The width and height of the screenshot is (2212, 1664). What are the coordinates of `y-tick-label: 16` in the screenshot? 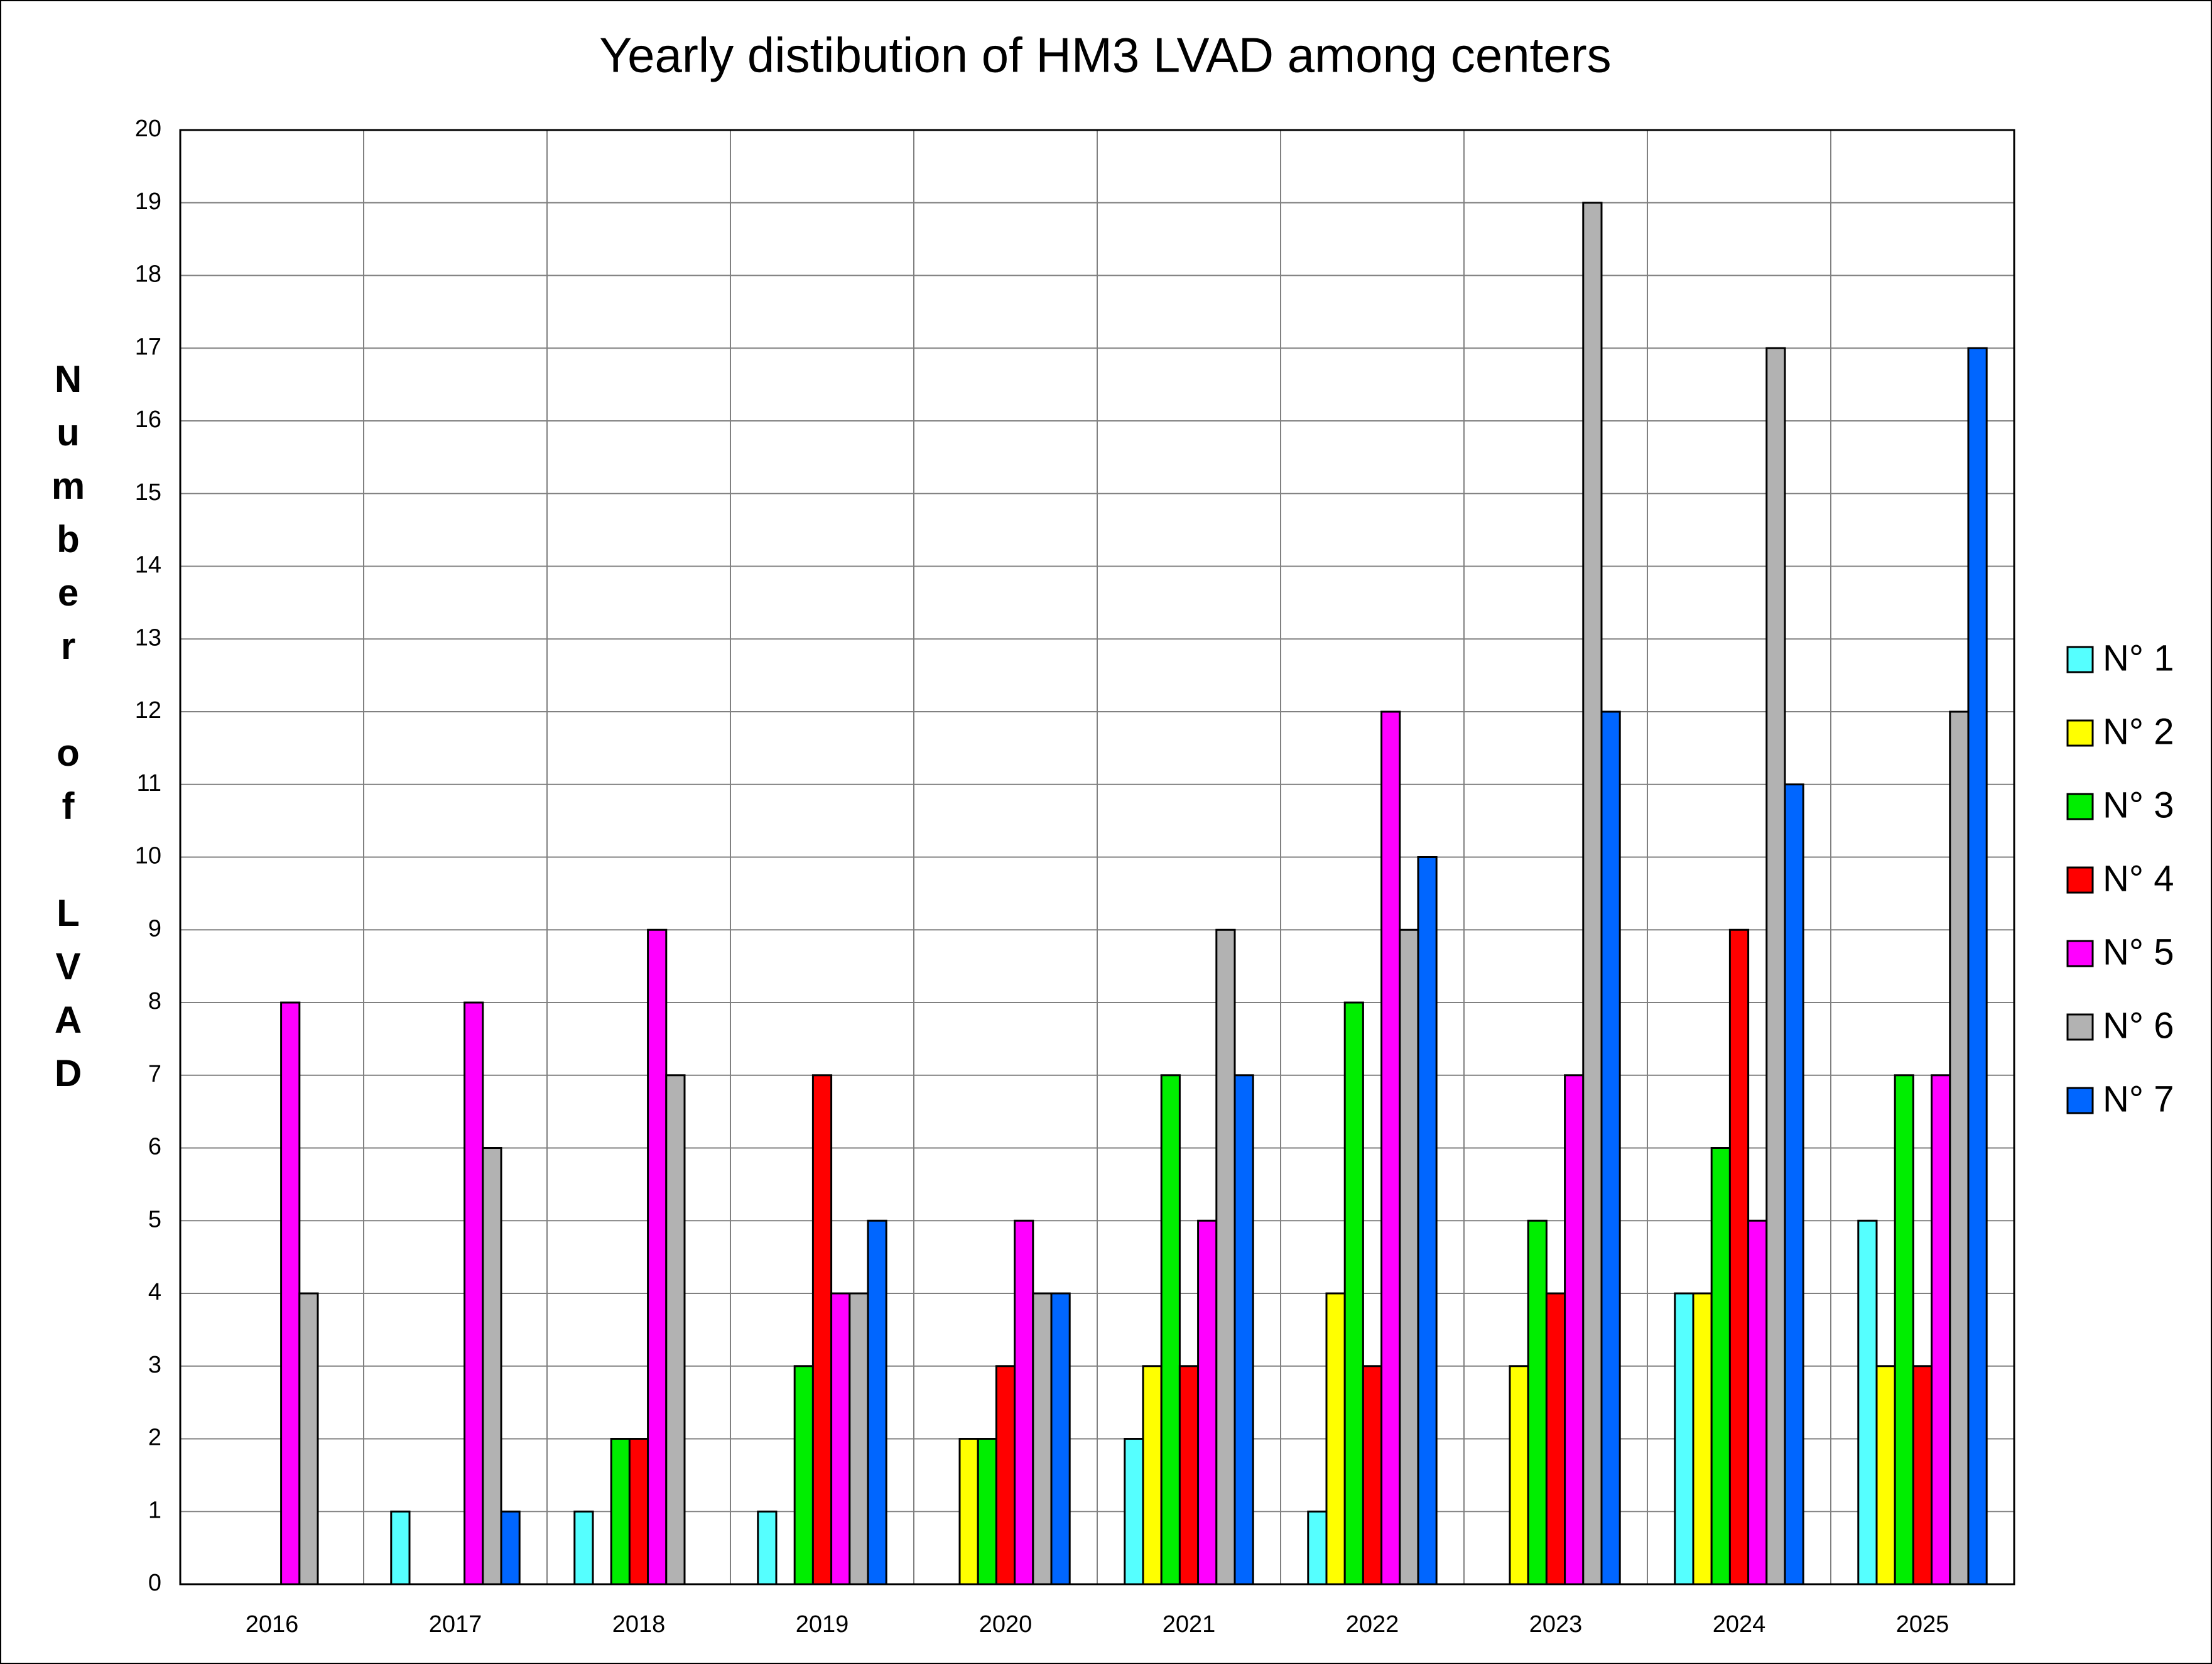 It's located at (148, 420).